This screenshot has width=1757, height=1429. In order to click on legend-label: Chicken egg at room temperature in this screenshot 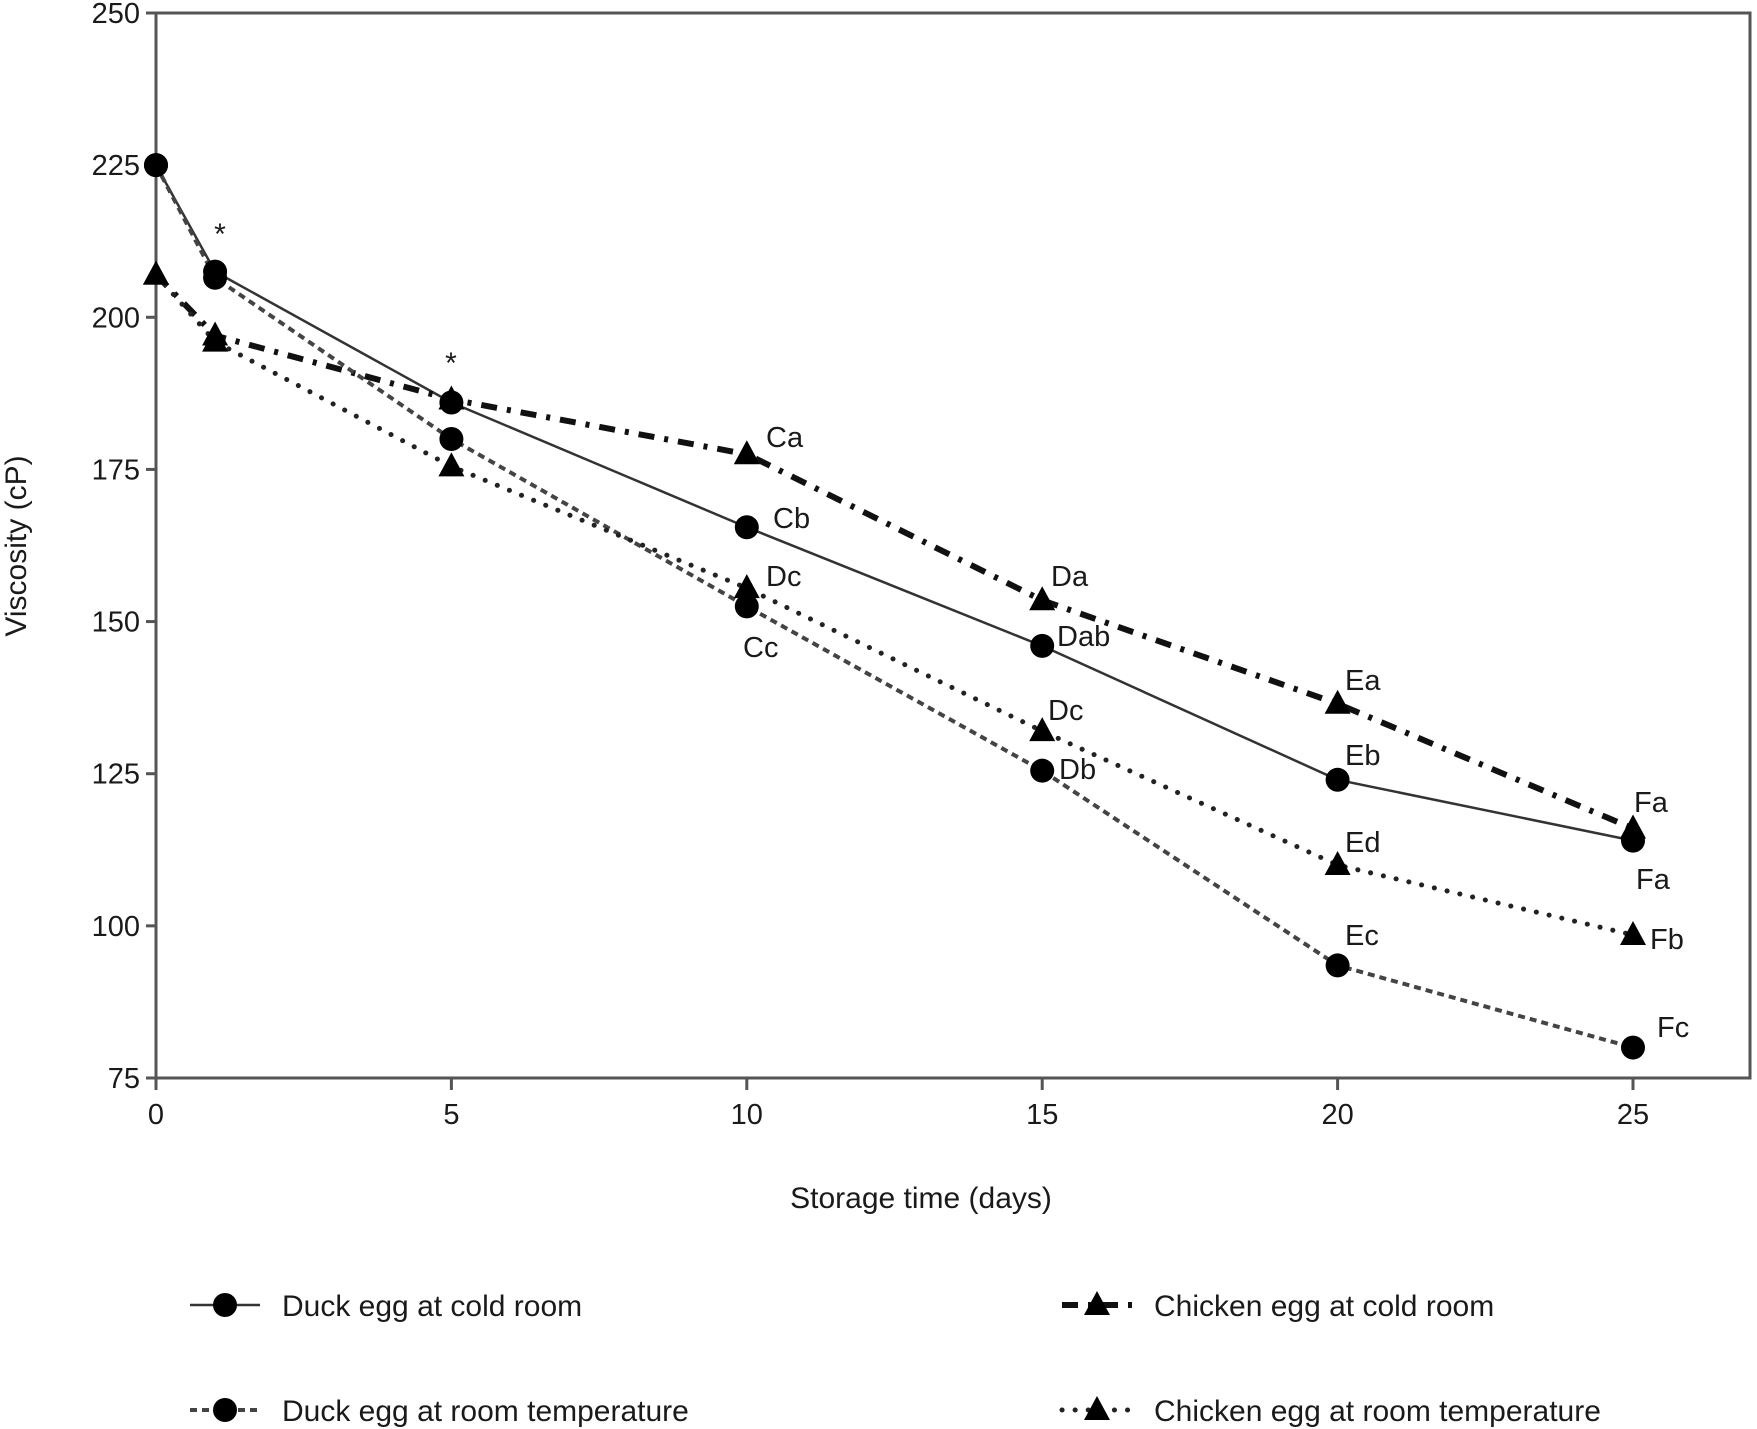, I will do `click(1377, 1411)`.